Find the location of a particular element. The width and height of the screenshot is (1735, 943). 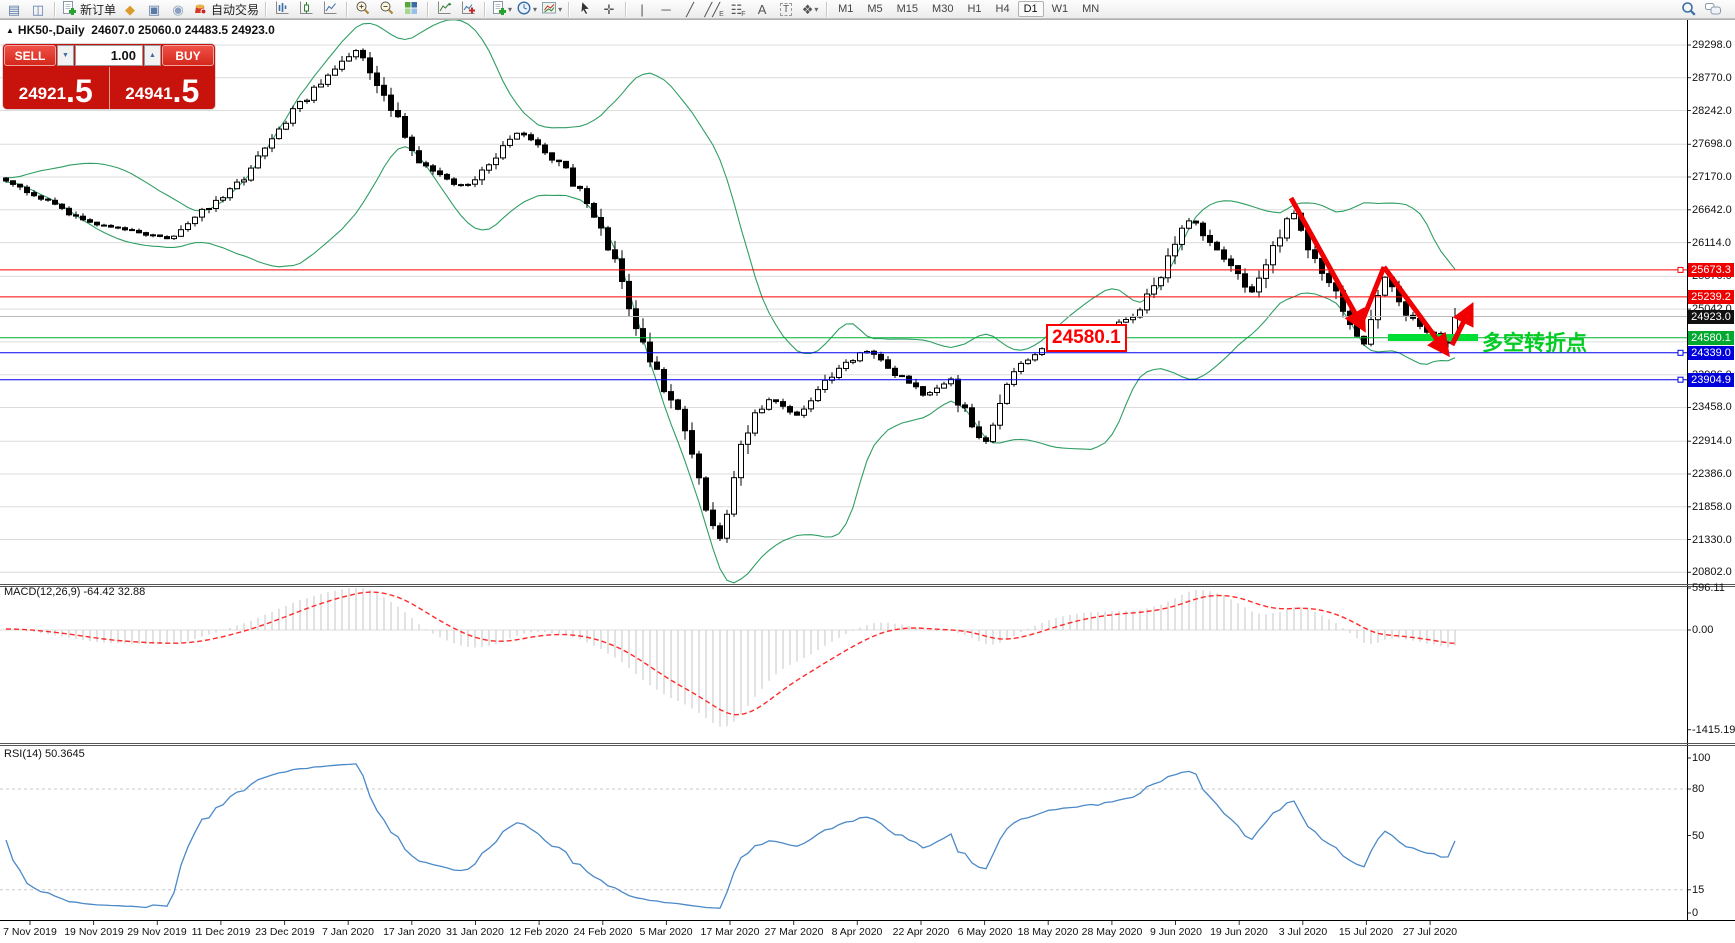

volume-increase-button: ▲ is located at coordinates (152, 55).